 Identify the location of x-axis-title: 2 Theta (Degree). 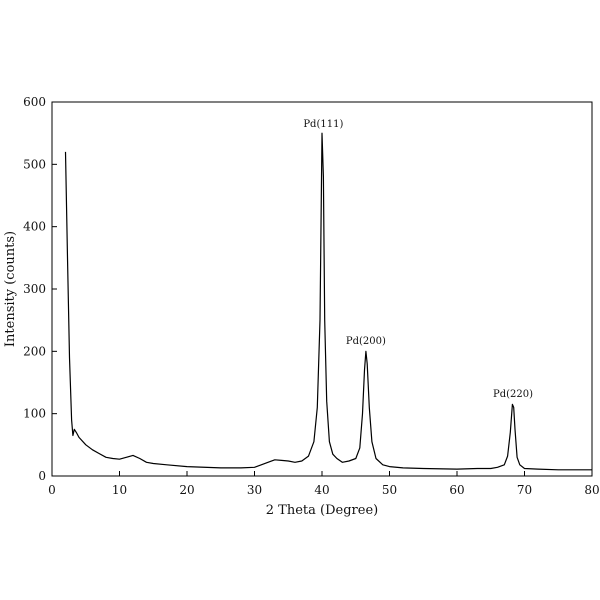
(322, 510).